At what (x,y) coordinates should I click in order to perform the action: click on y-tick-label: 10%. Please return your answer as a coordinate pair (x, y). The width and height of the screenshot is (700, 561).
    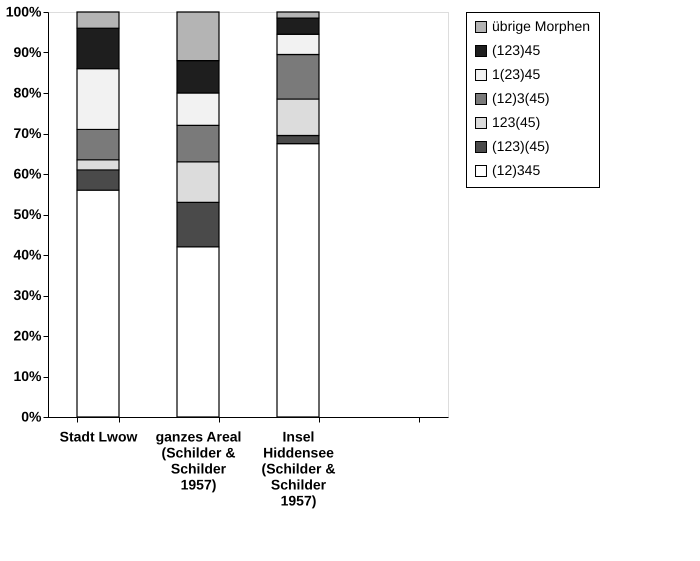
    Looking at the image, I should click on (27, 376).